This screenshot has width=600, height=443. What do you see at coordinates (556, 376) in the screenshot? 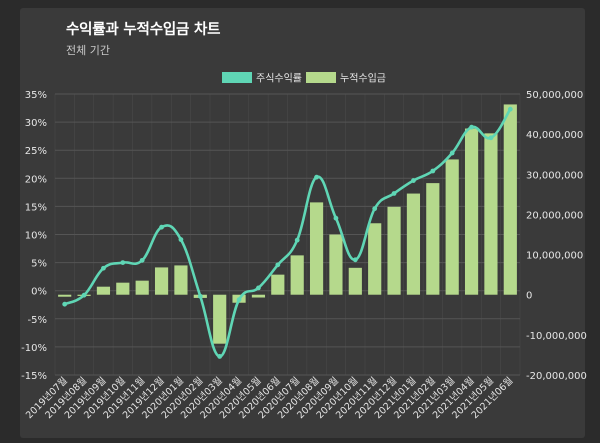
I see `y-right-tick-label: -20,000,000` at bounding box center [556, 376].